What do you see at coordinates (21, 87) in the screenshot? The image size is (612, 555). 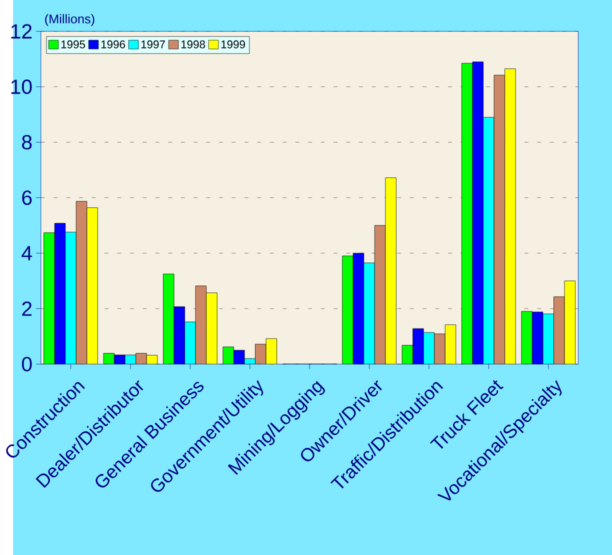 I see `y-tick-label: 10` at bounding box center [21, 87].